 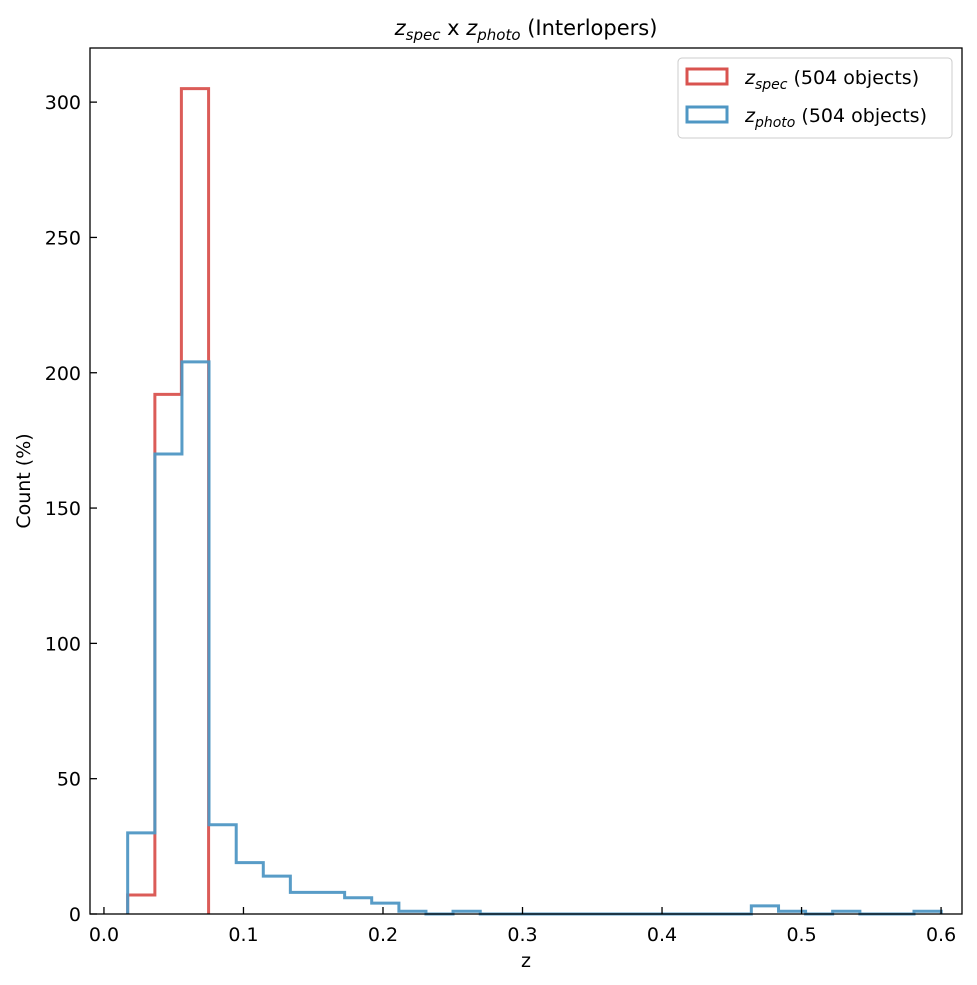 What do you see at coordinates (63, 509) in the screenshot?
I see `y-tick-label: 150` at bounding box center [63, 509].